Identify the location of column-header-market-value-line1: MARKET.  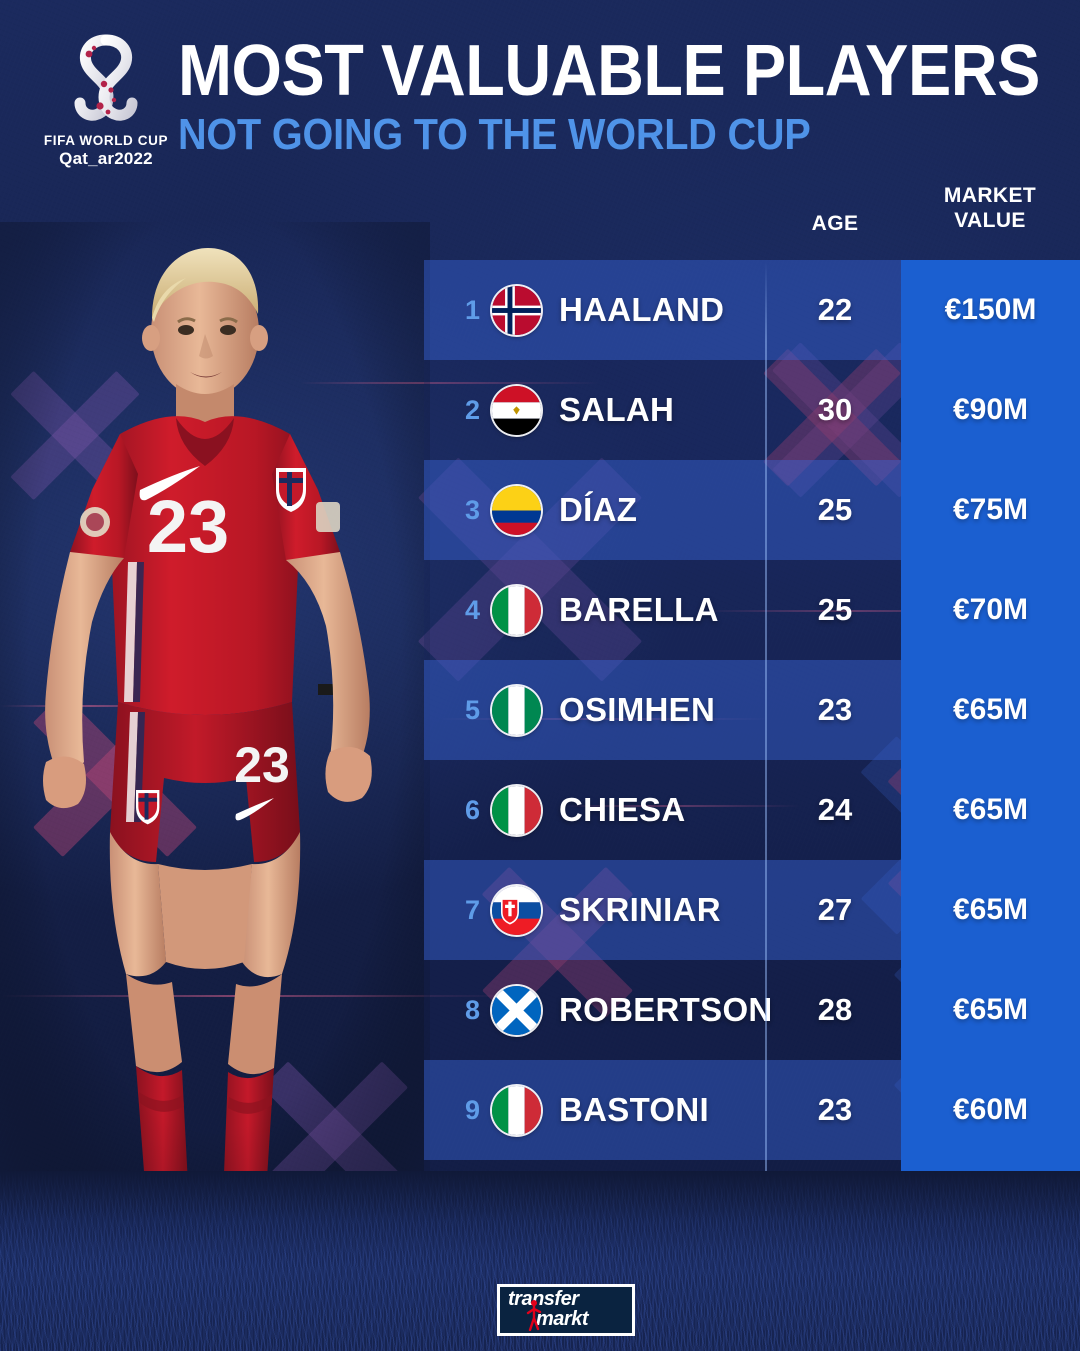
(990, 195).